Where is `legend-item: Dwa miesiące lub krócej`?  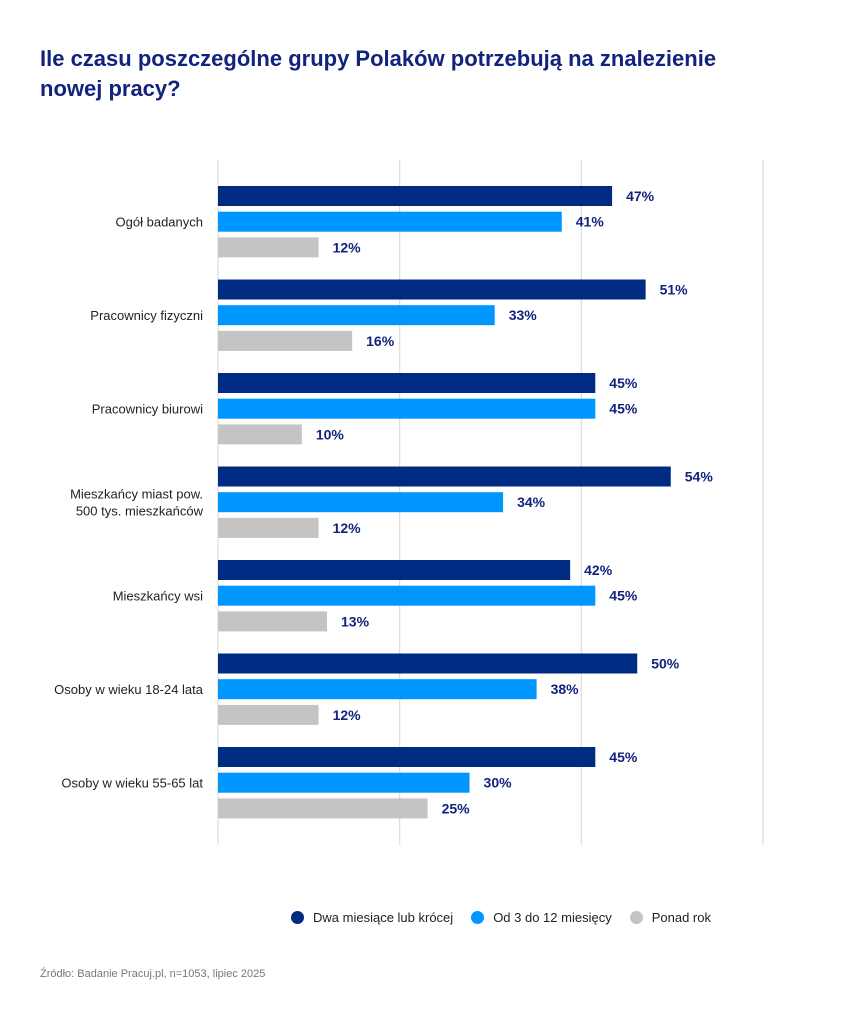 legend-item: Dwa miesiące lub krócej is located at coordinates (372, 917).